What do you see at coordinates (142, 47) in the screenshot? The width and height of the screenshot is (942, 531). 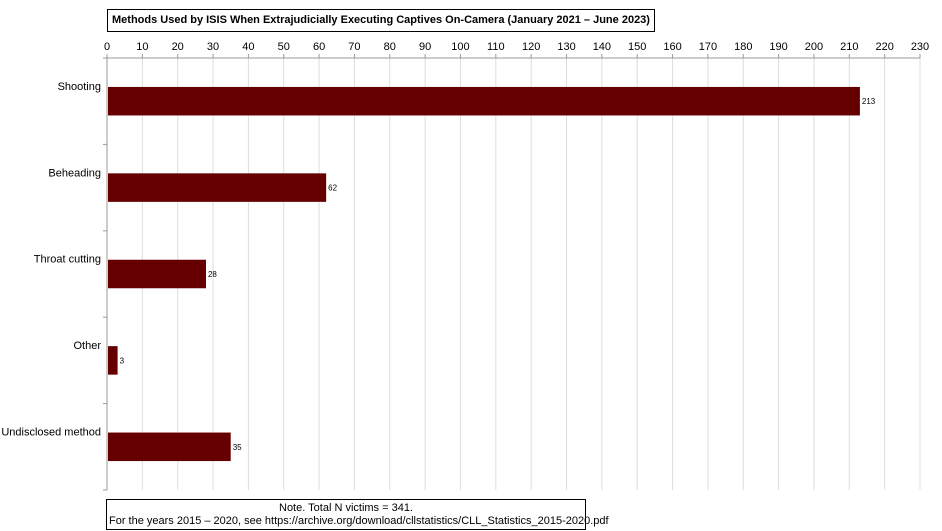 I see `x-tick-label: 10` at bounding box center [142, 47].